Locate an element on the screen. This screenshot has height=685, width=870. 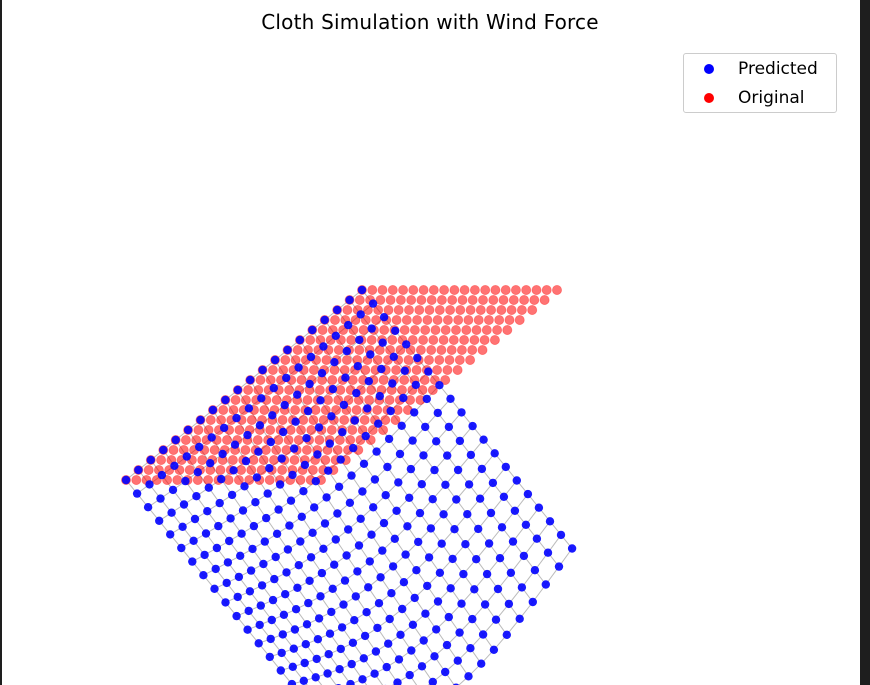
legend-item-predicted: Predicted is located at coordinates (751, 69).